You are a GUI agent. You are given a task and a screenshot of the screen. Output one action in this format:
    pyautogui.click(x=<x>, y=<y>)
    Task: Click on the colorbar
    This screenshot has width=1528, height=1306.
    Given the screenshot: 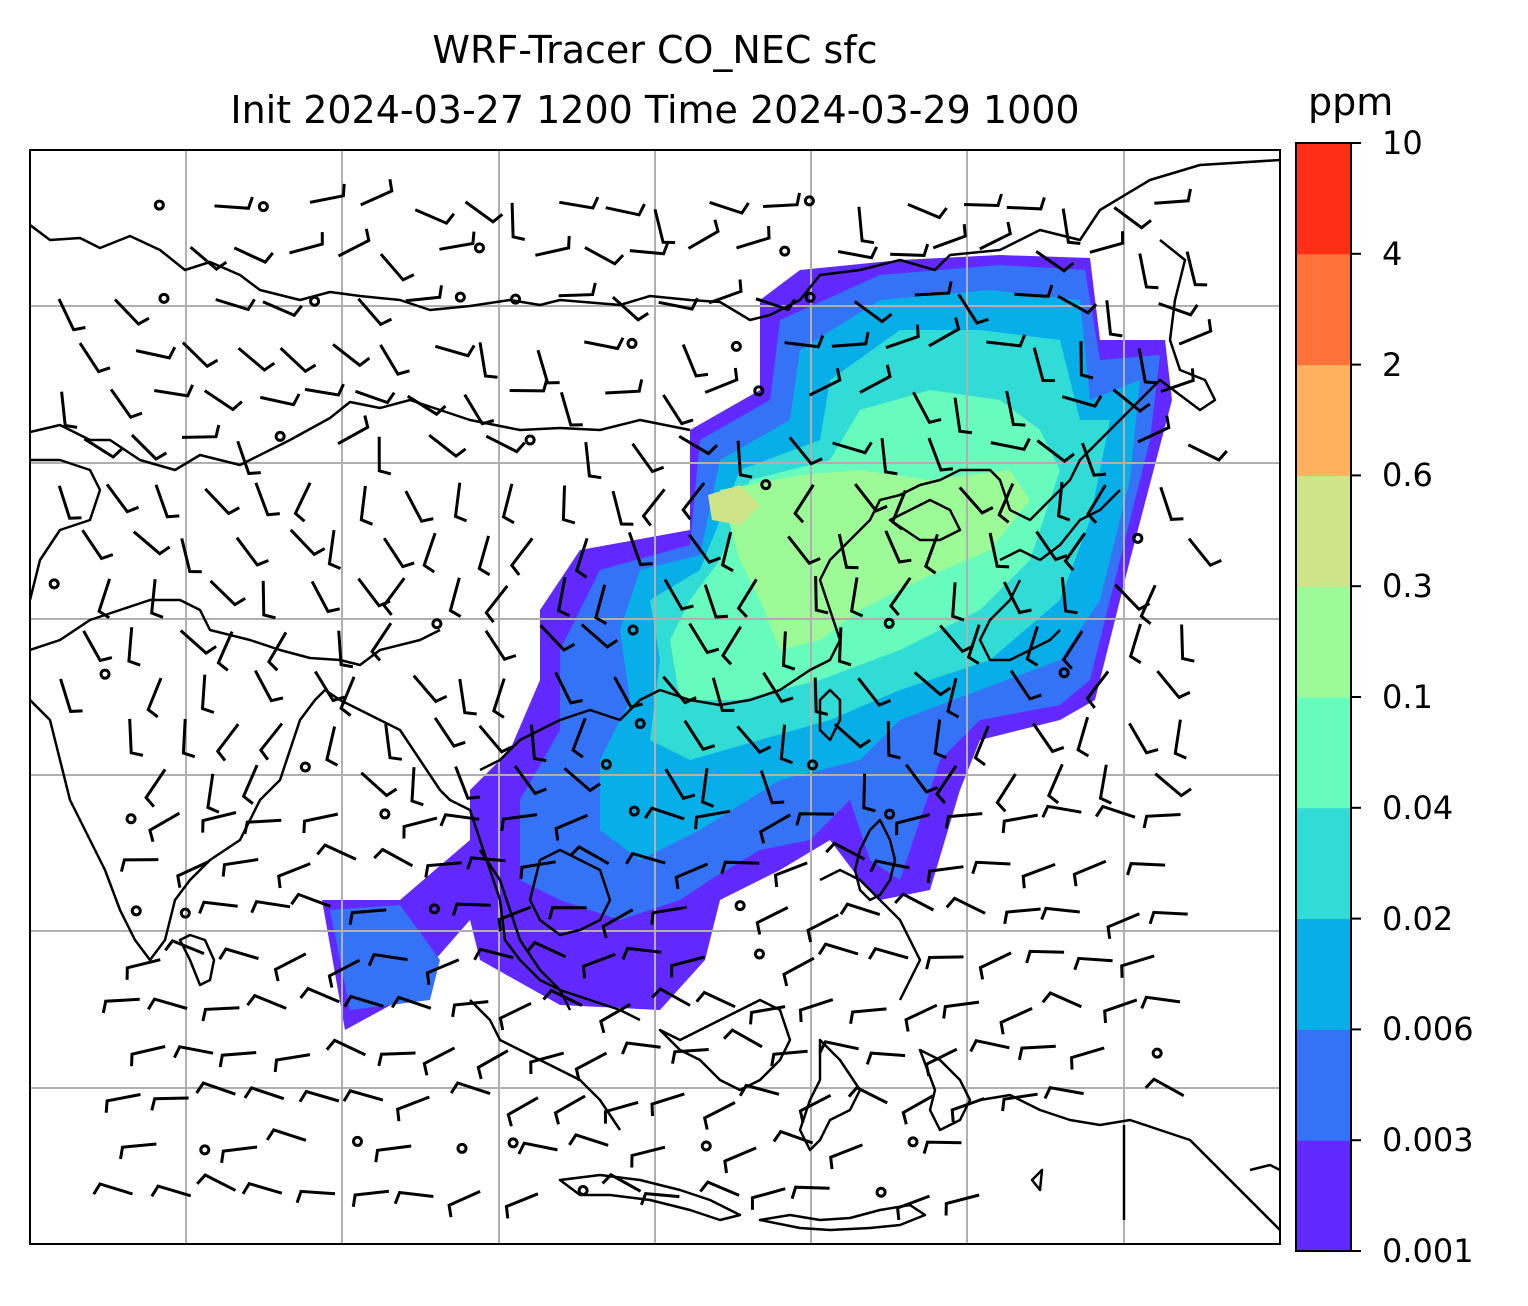 What is the action you would take?
    pyautogui.click(x=1328, y=697)
    